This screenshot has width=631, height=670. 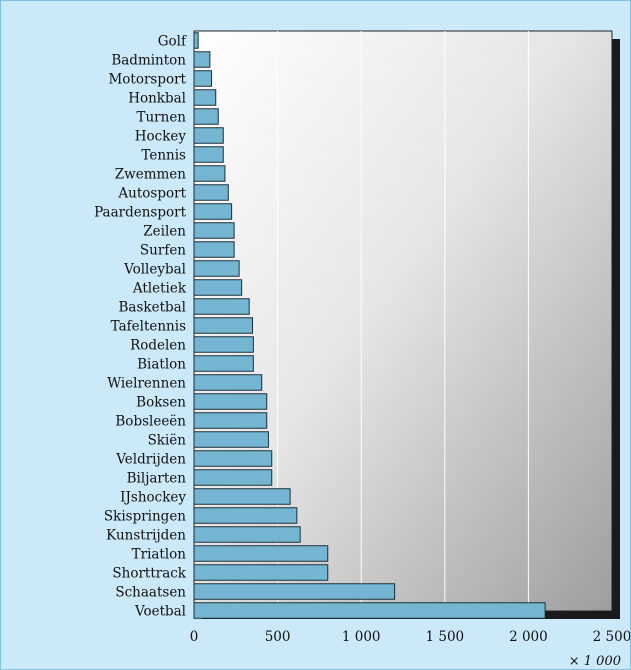 What do you see at coordinates (148, 327) in the screenshot?
I see `category-label: Tafeltennis` at bounding box center [148, 327].